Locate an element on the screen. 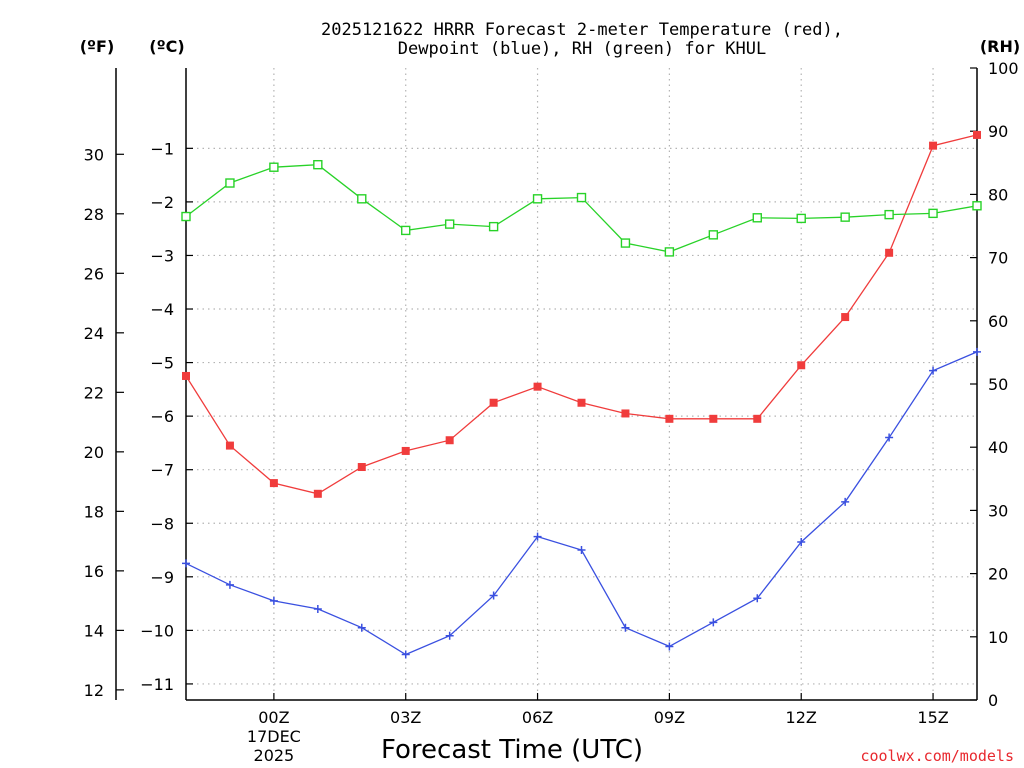 Image resolution: width=1024 pixels, height=768 pixels. rh-tick-label: 90 is located at coordinates (998, 131).